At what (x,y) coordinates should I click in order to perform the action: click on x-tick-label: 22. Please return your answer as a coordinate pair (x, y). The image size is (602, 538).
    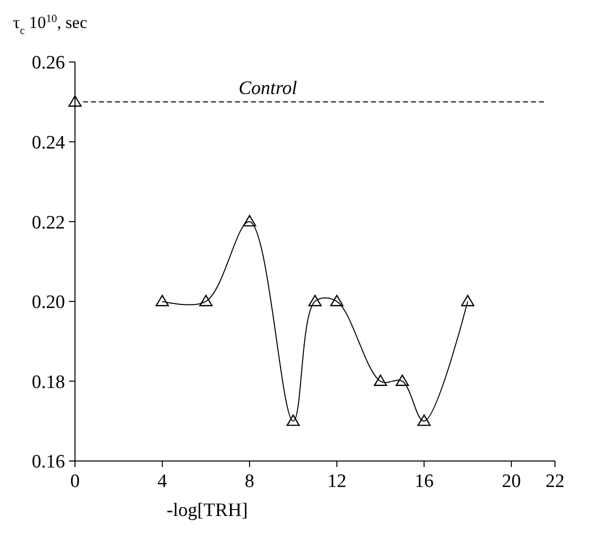
    Looking at the image, I should click on (555, 481).